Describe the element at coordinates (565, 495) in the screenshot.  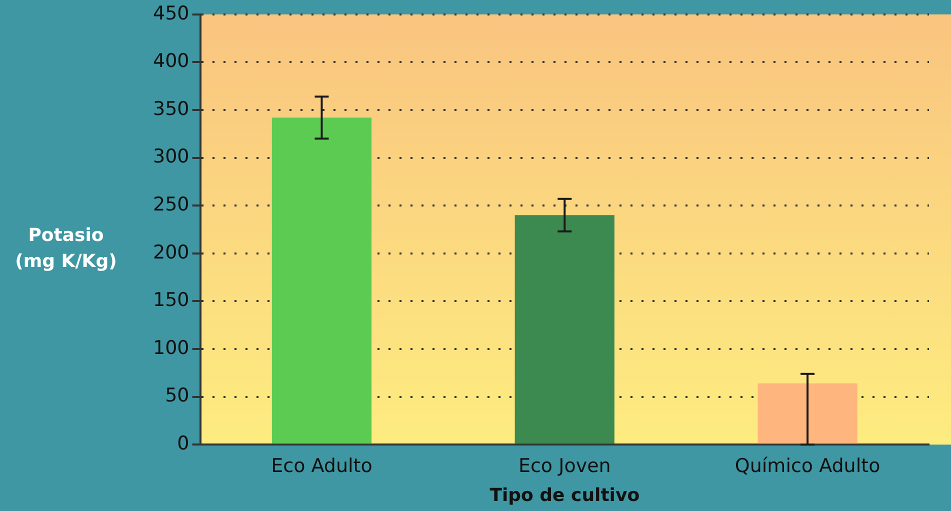
I see `x-axis-title: Tipo de cultivo` at that location.